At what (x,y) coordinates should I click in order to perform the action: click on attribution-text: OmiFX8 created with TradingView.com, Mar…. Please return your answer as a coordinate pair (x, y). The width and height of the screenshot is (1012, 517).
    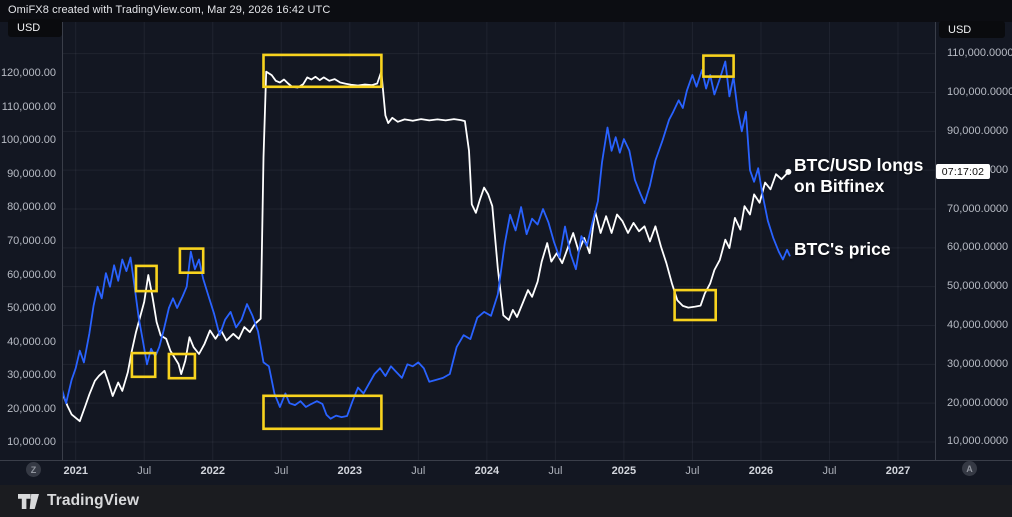
    Looking at the image, I should click on (169, 10).